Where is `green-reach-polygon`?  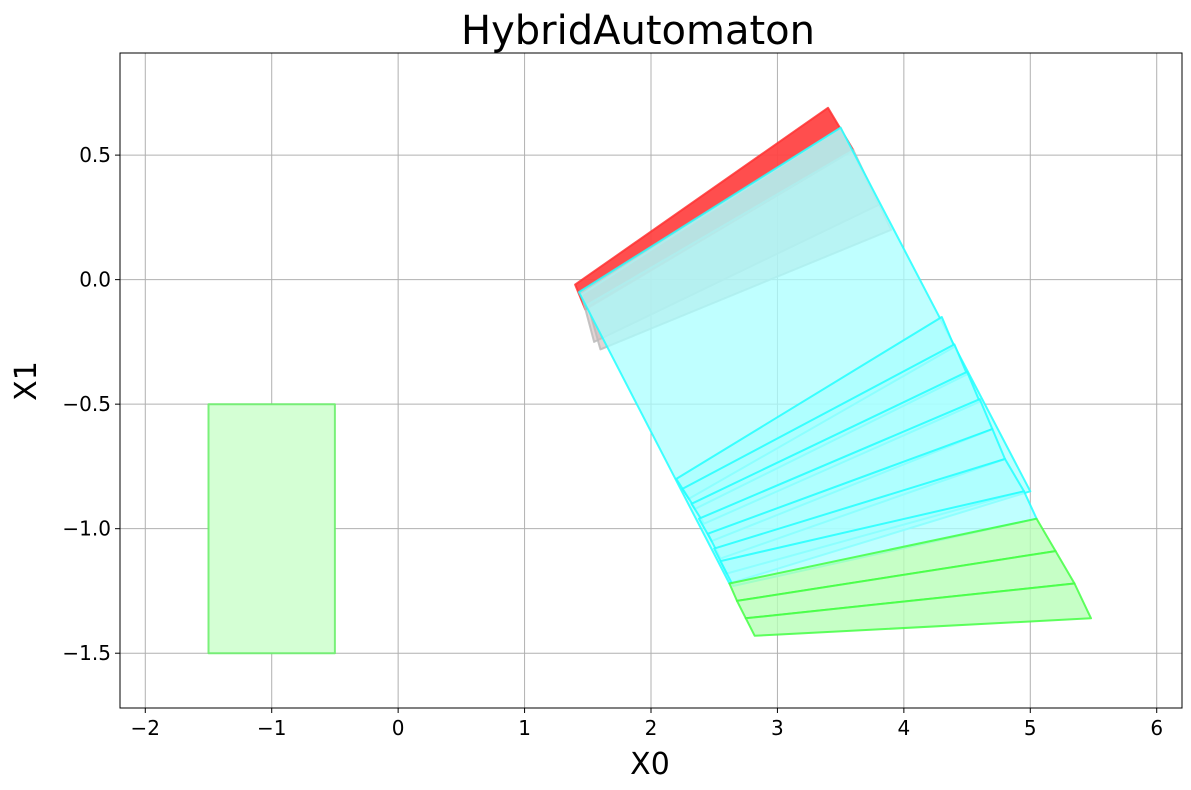
green-reach-polygon is located at coordinates (918, 609).